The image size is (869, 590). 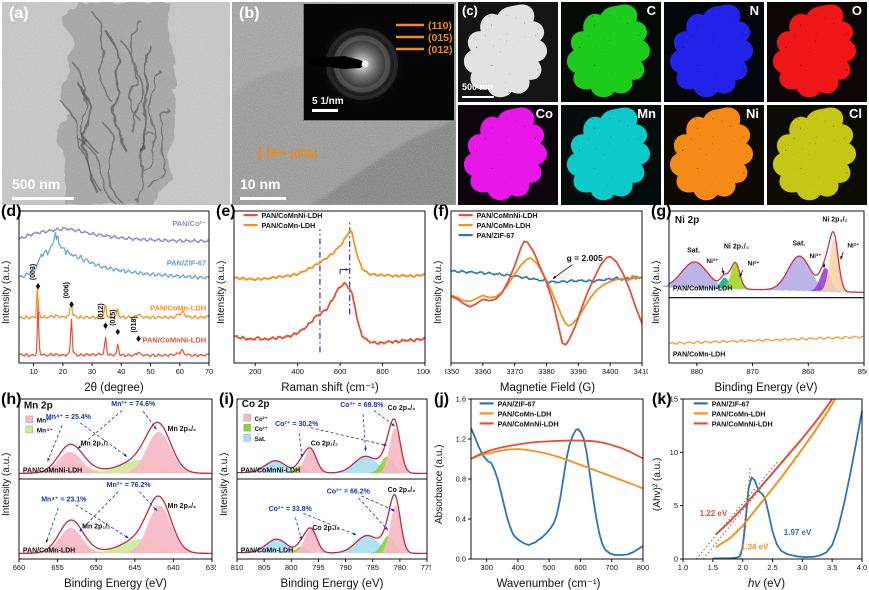 What do you see at coordinates (36, 184) in the screenshot?
I see `panel-a-scalebar-label: 500 nm` at bounding box center [36, 184].